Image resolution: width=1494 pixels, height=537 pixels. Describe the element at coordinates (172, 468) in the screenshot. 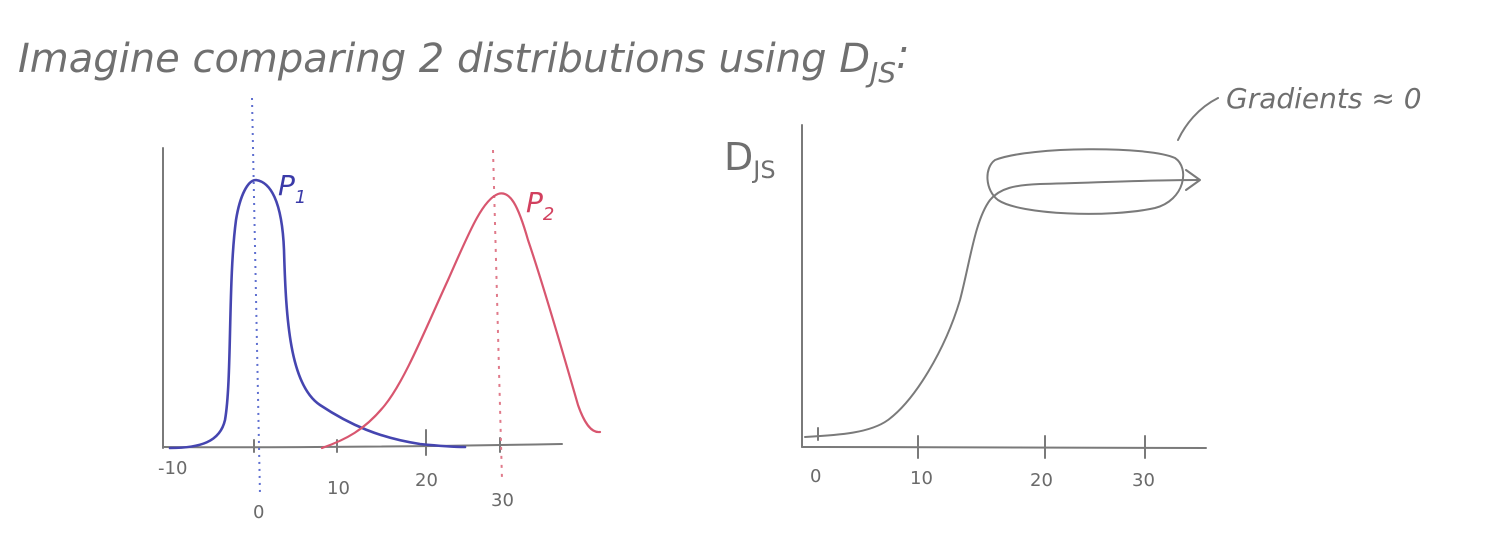

I see `left-tick-label-neg10: -10` at that location.